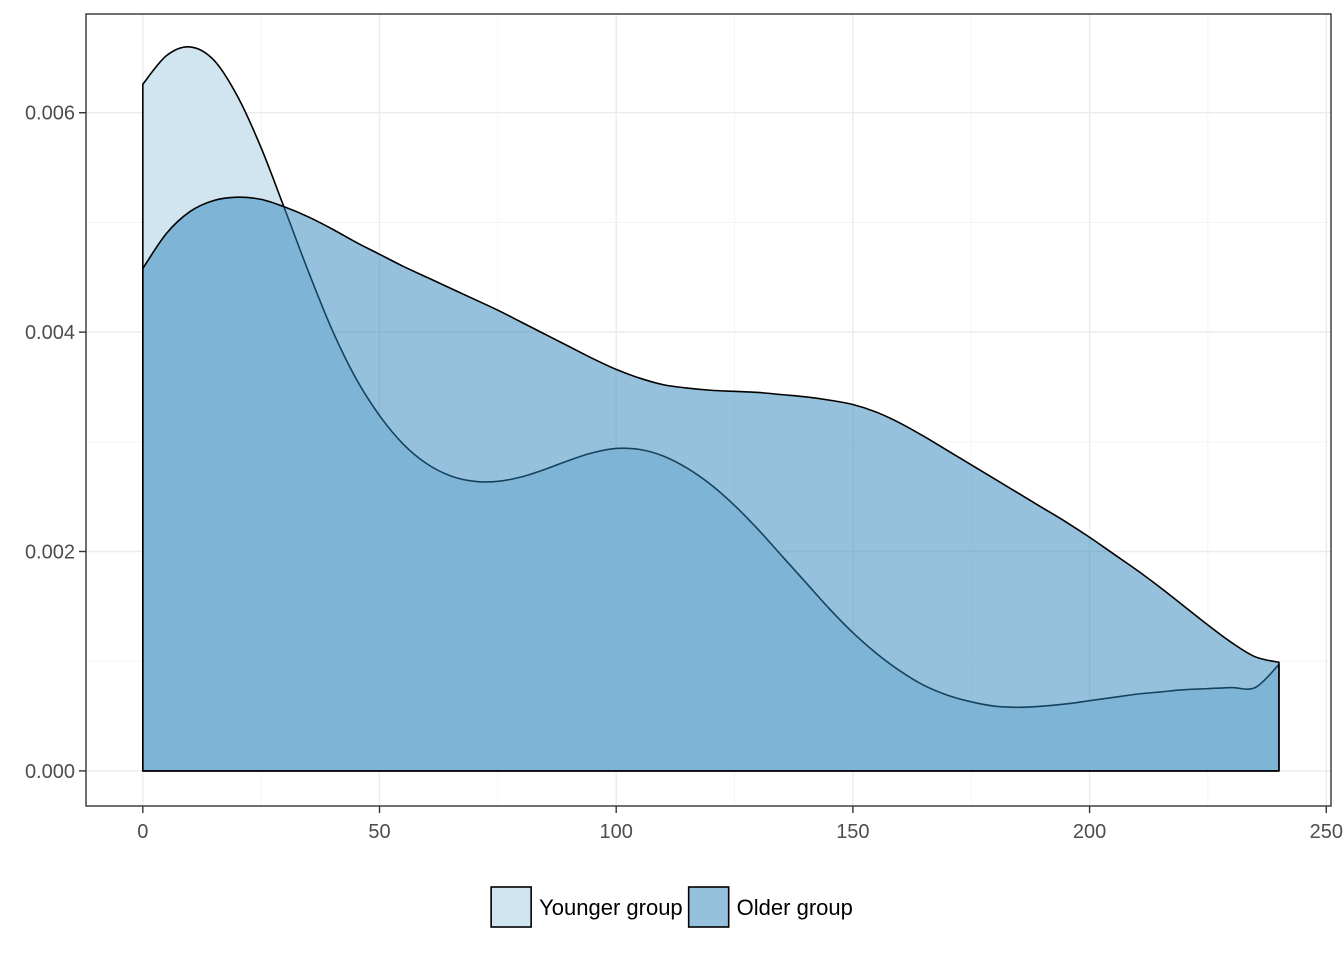  What do you see at coordinates (142, 832) in the screenshot?
I see `x-tick-label: 0` at bounding box center [142, 832].